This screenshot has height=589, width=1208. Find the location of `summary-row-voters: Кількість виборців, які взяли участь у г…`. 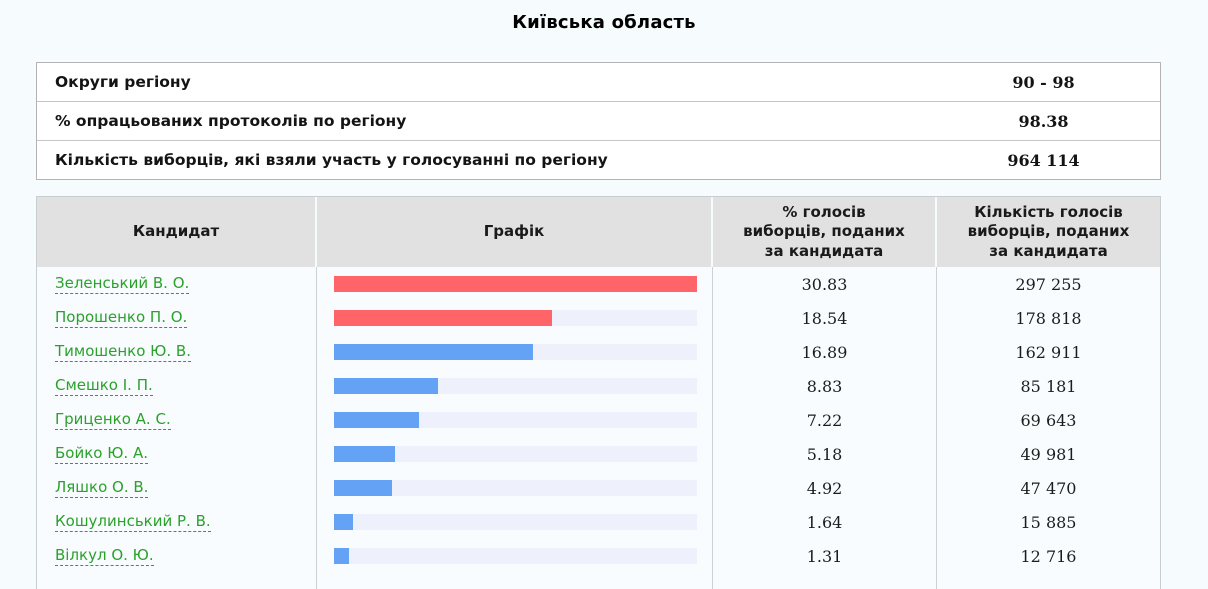

summary-row-voters: Кількість виборців, які взяли участь у г… is located at coordinates (598, 160).